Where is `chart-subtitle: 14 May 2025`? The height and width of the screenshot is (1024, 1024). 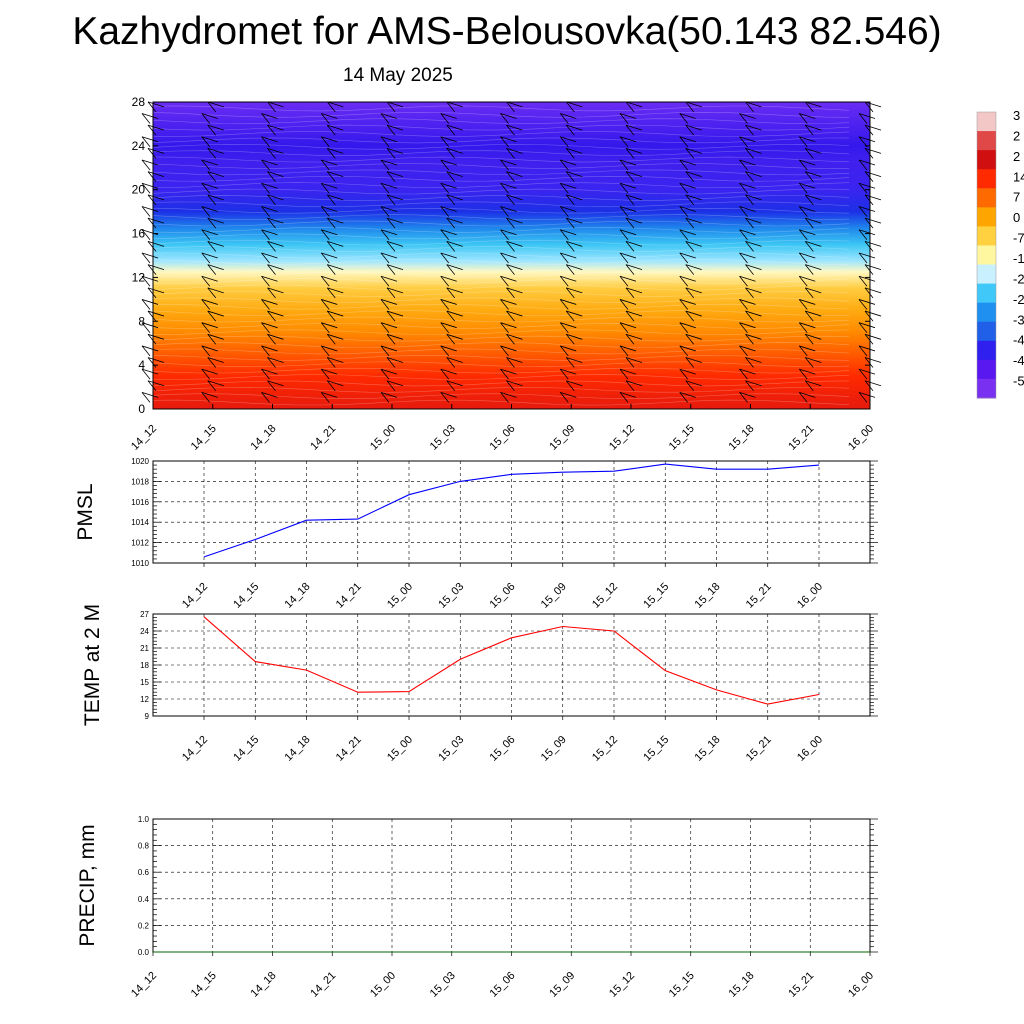 chart-subtitle: 14 May 2025 is located at coordinates (398, 75).